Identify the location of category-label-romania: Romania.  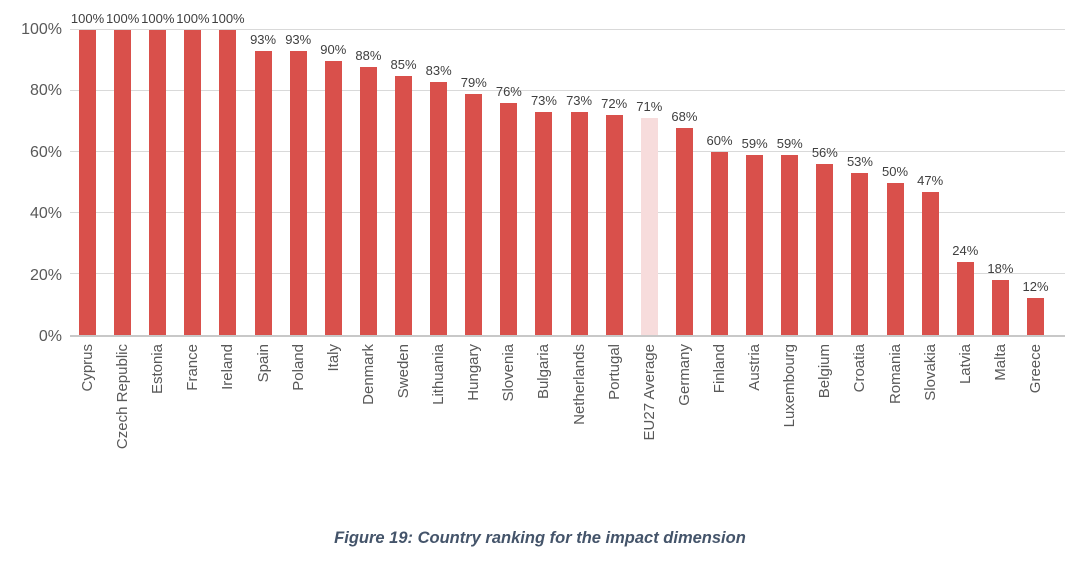
(895, 374).